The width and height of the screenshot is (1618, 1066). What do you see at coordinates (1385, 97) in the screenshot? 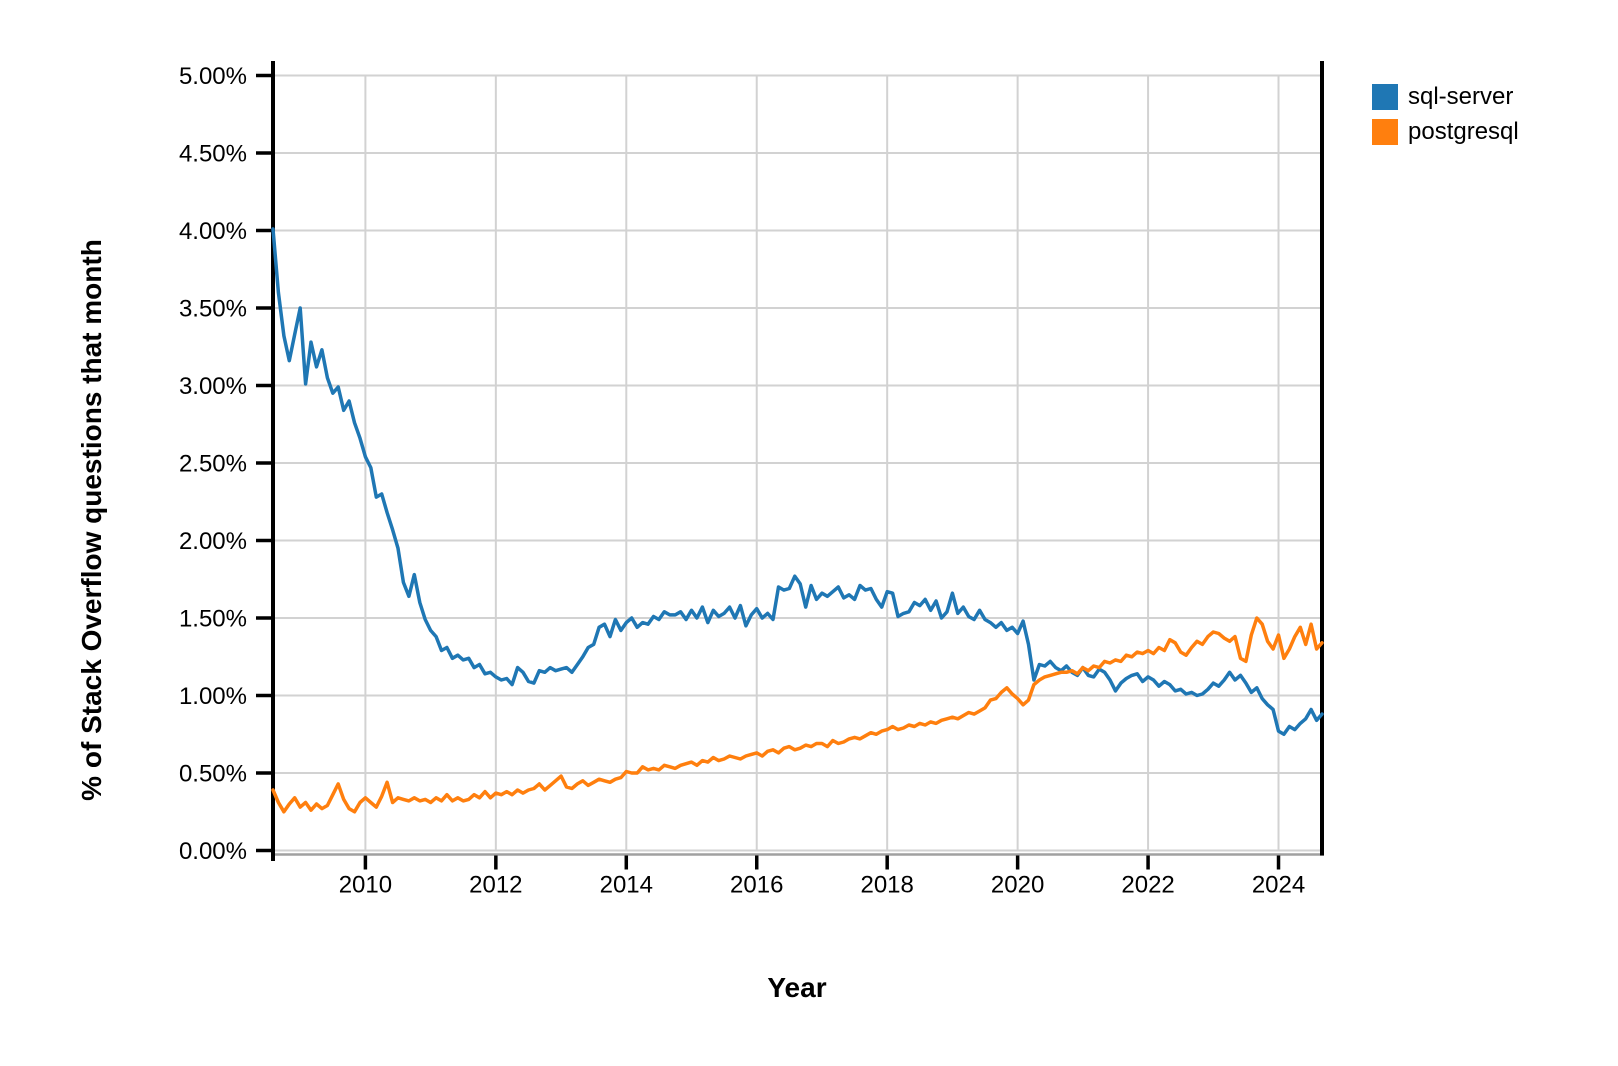
I see `legend-swatch-sql-server` at bounding box center [1385, 97].